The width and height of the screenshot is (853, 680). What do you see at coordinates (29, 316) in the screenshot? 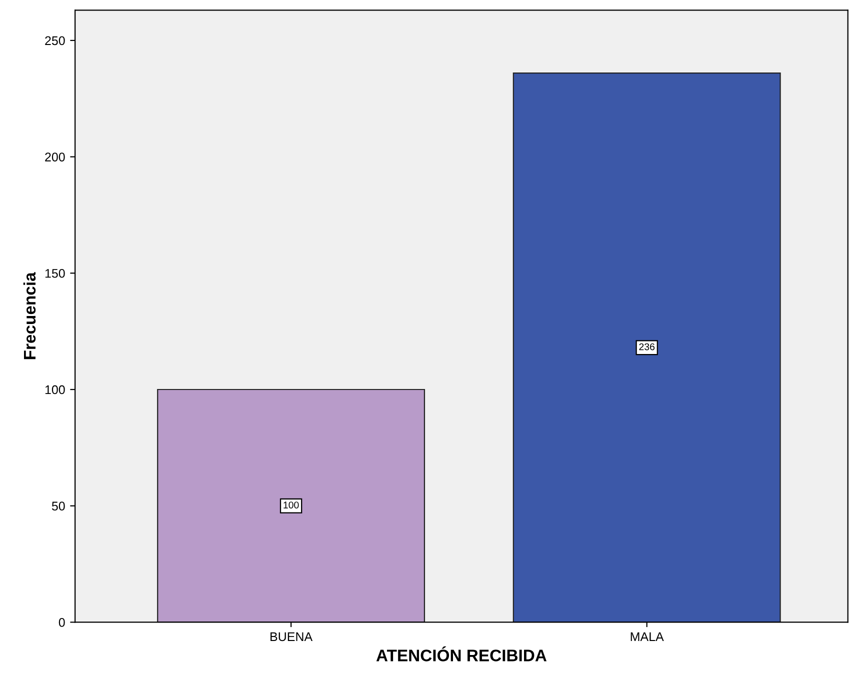
I see `y-axis-title: Frecuencia` at bounding box center [29, 316].